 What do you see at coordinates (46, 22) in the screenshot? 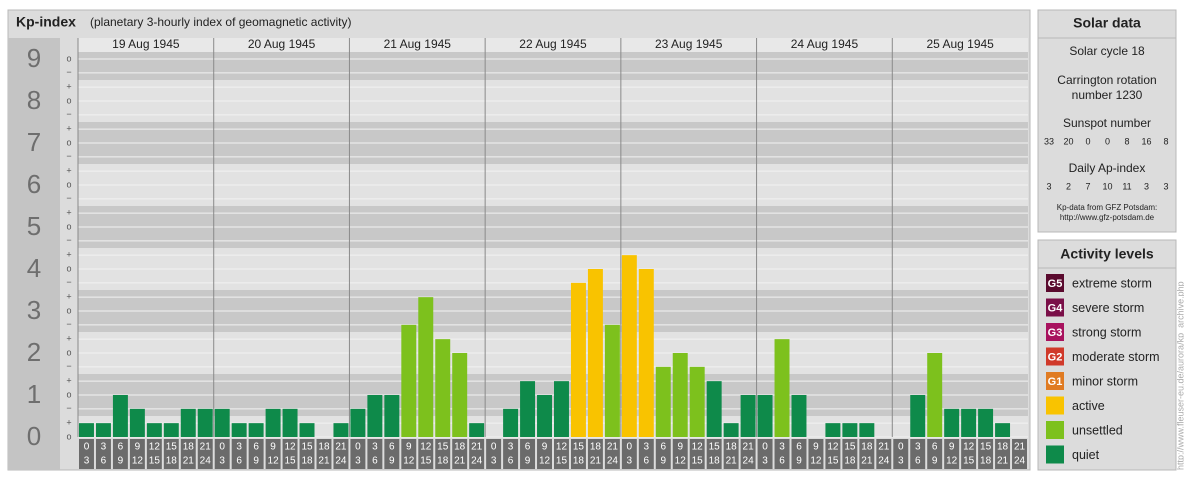
I see `chart-title: Kp-index` at bounding box center [46, 22].